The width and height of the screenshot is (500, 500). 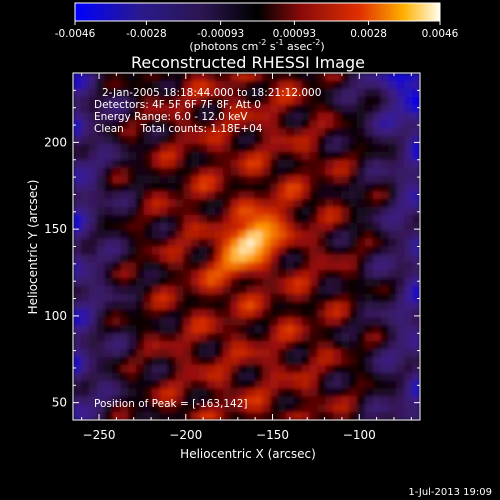 I want to click on x-tick-label: −150, so click(x=272, y=435).